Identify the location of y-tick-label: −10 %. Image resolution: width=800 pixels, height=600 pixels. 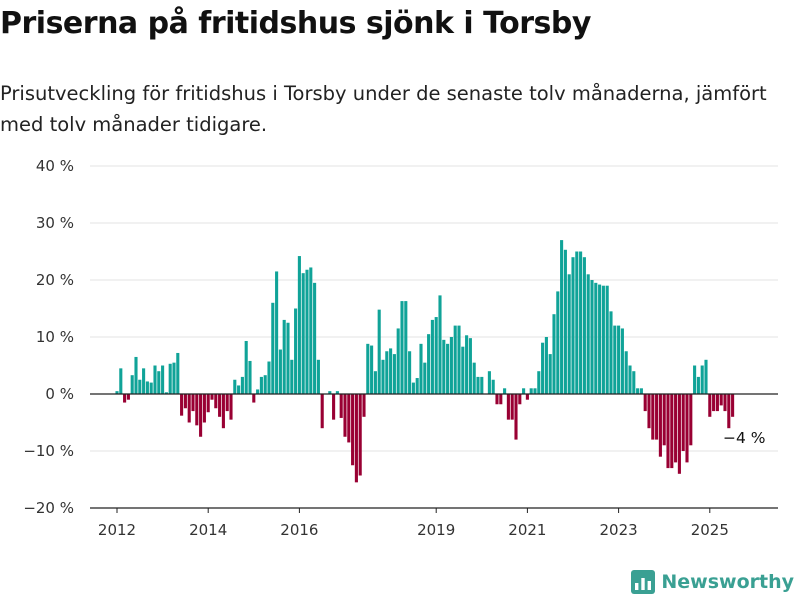
(48, 451).